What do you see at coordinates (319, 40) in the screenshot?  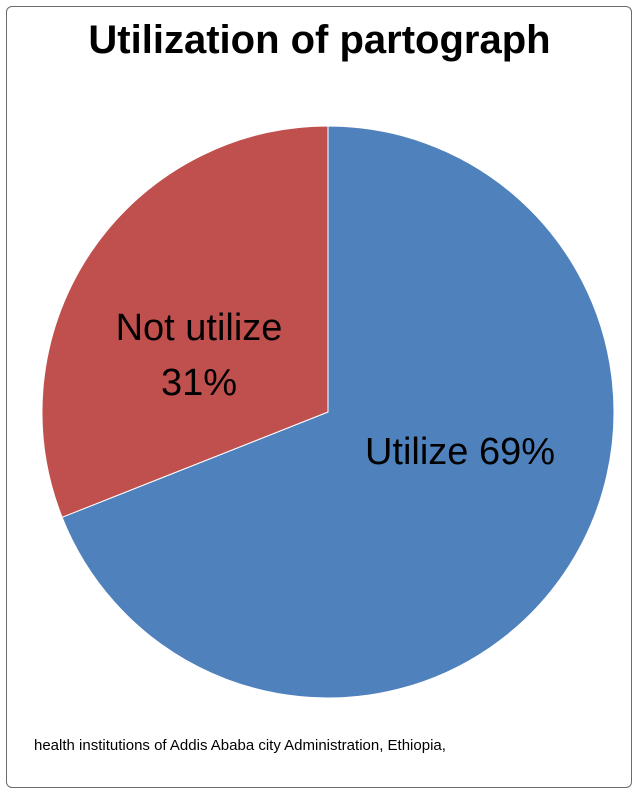 I see `chart-title: Utilization of partograph` at bounding box center [319, 40].